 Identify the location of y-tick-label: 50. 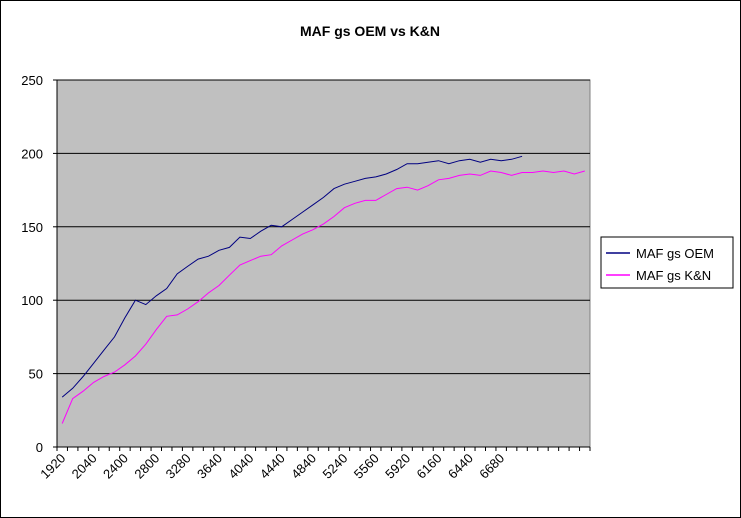
(36, 374).